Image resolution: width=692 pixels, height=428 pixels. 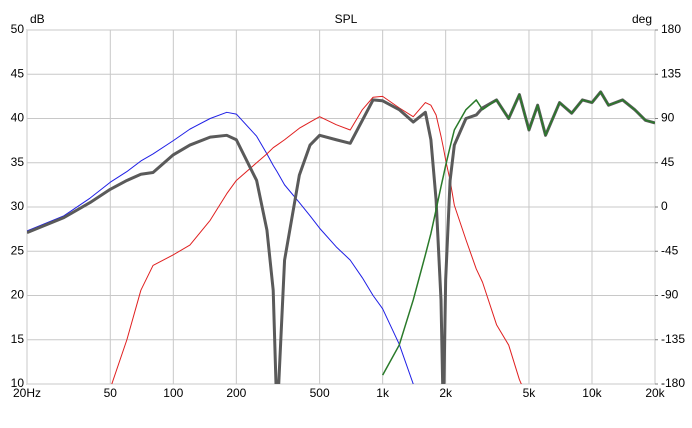 I want to click on y-tick-label: 20, so click(x=18, y=295).